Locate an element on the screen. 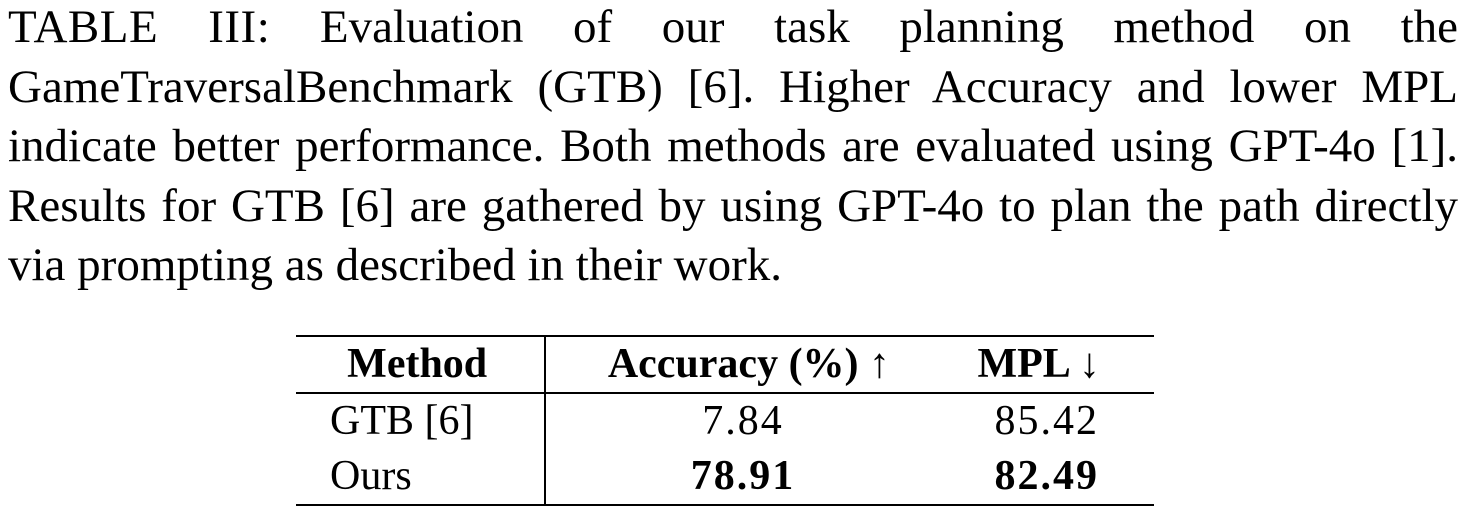  caption-label: TABLE III: is located at coordinates (139, 27).